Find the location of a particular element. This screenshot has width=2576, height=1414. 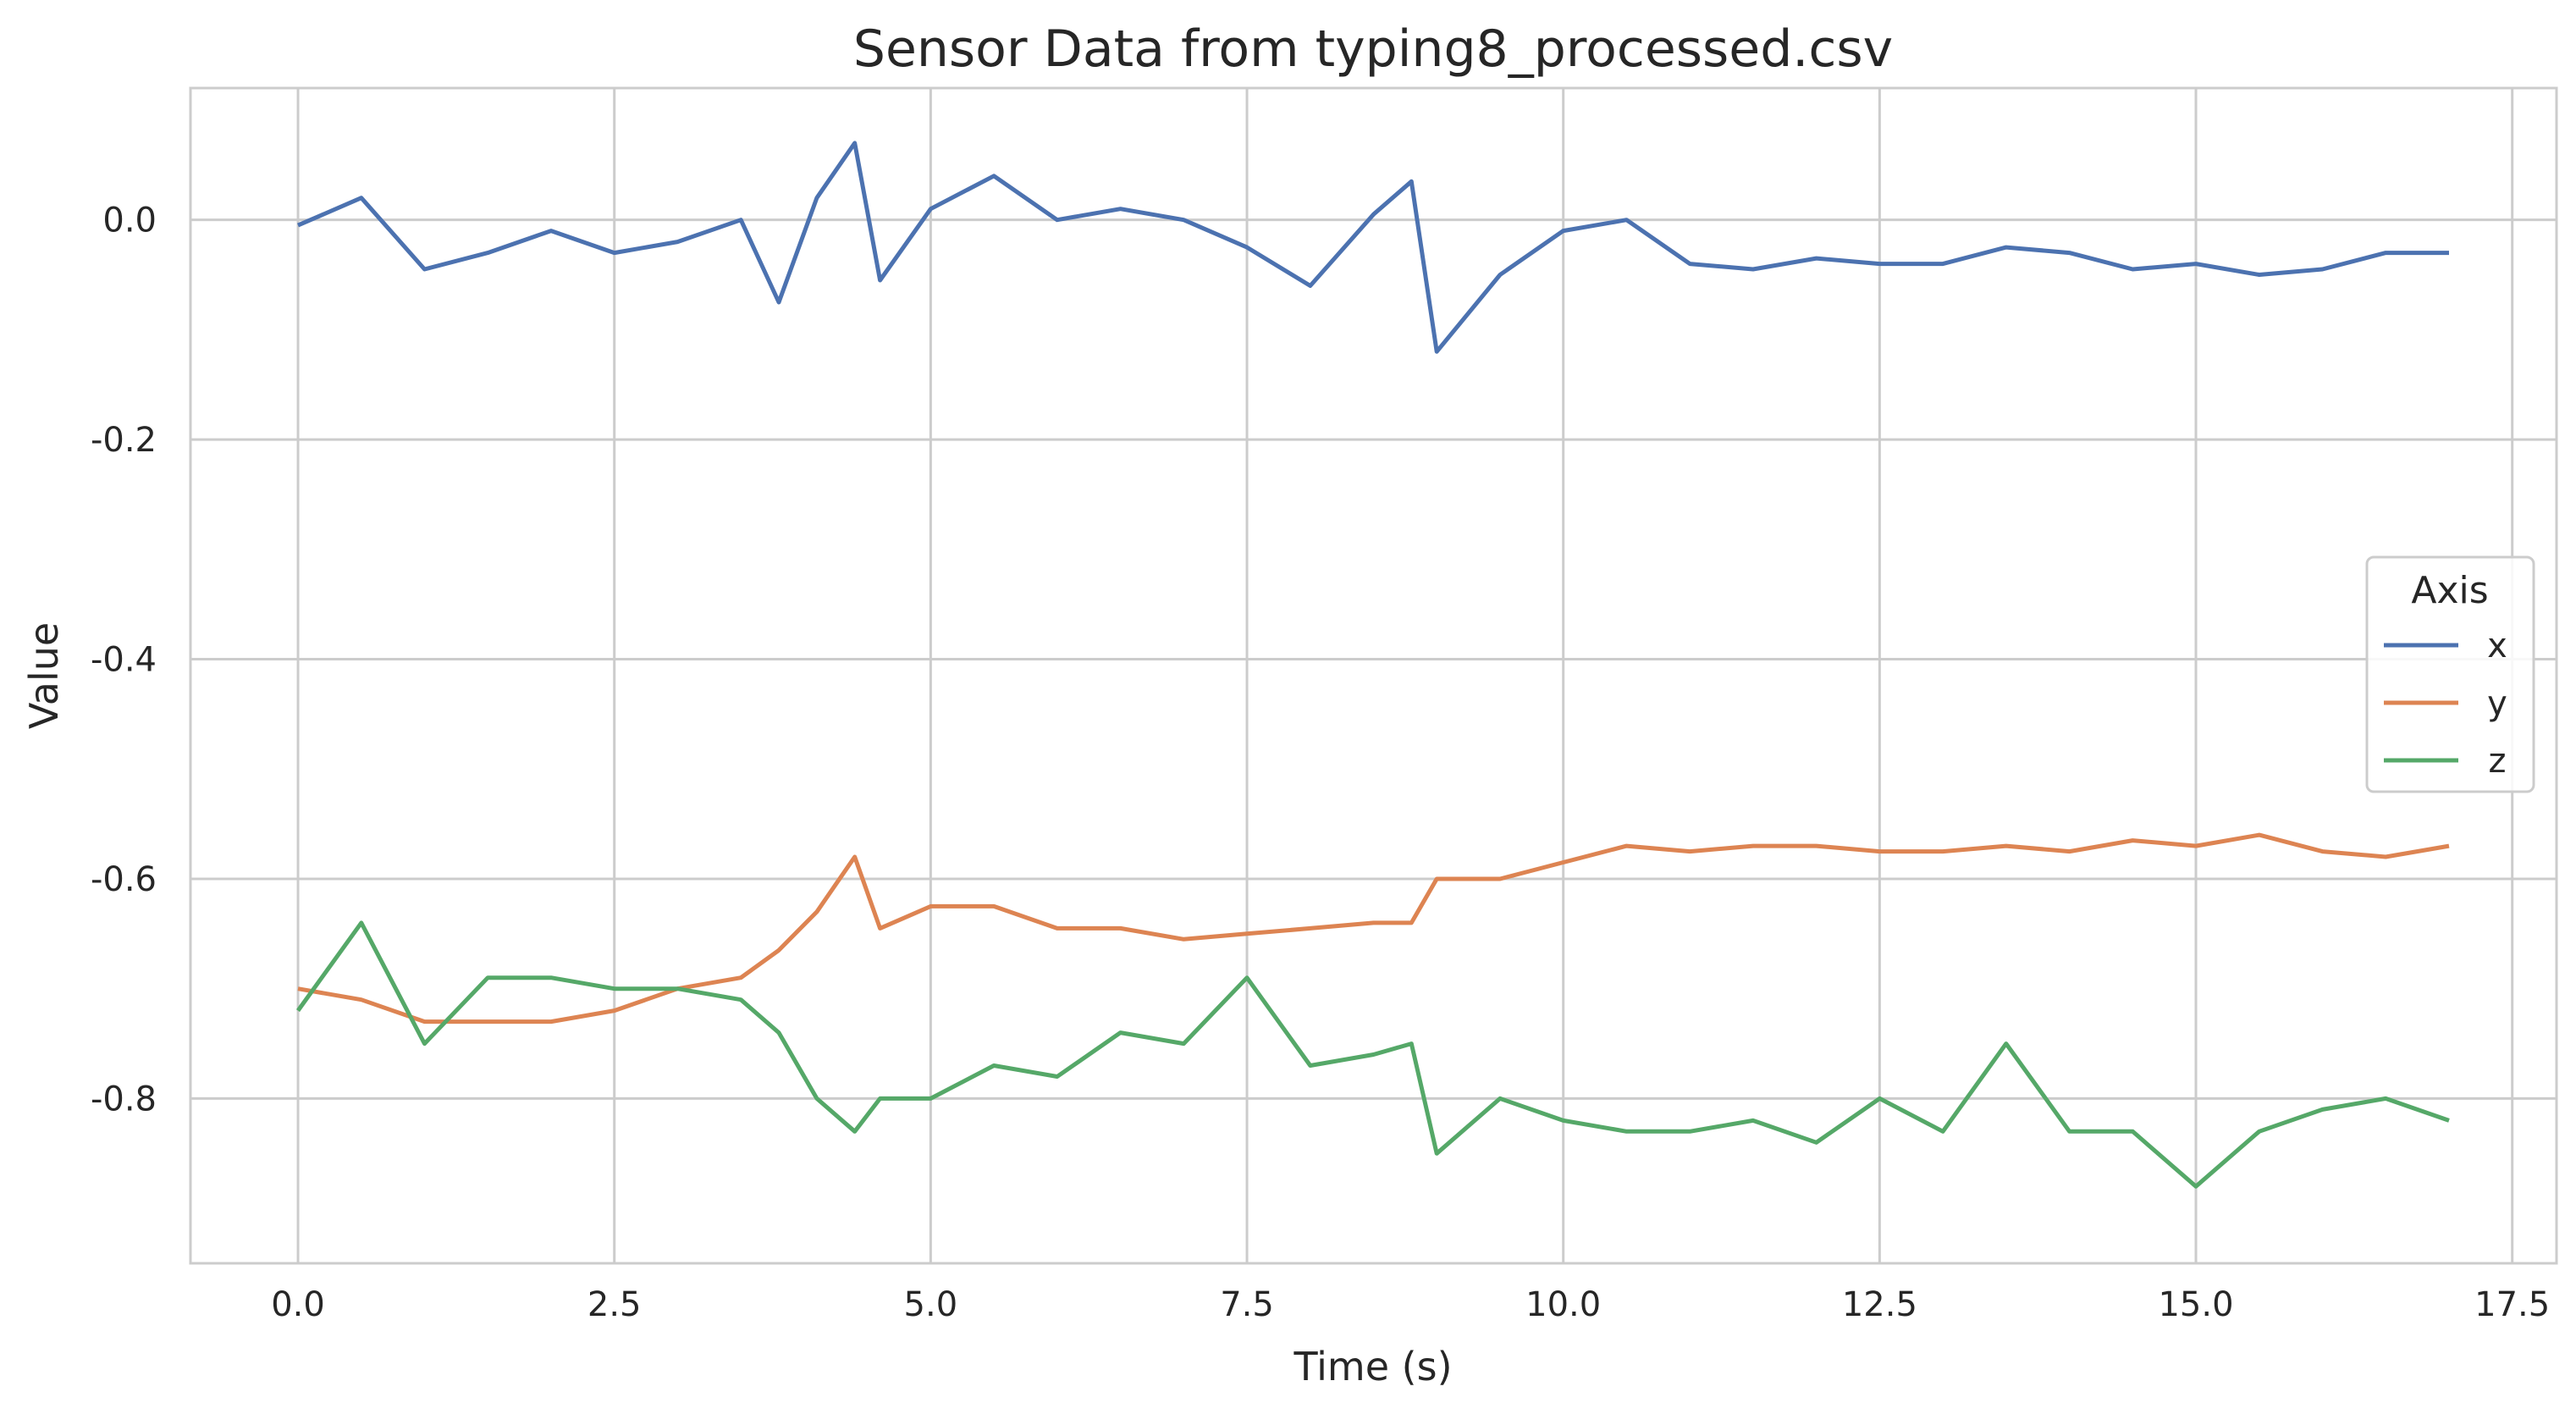

y-axis: 0.0 -0.2 -0.4 -0.6 -0.8 is located at coordinates (124, 660).